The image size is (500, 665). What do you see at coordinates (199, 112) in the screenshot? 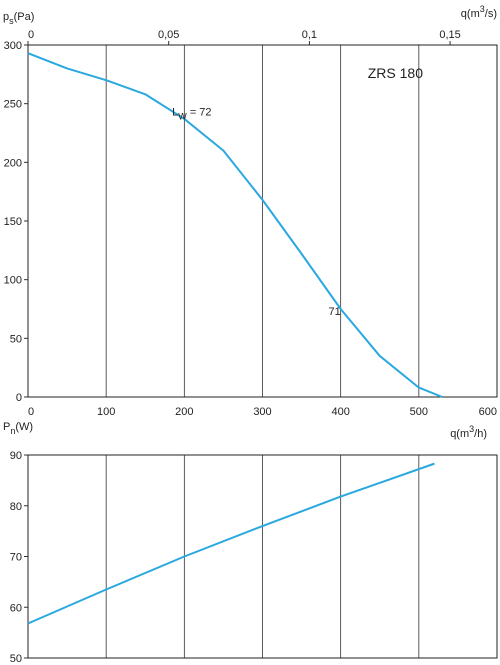
I see `annotation-rest: = 72` at bounding box center [199, 112].